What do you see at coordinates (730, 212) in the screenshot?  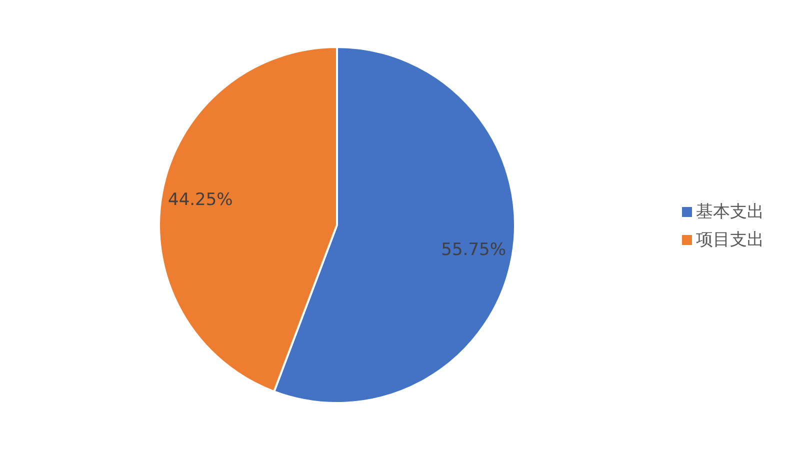 I see `legend-label: 基本支出` at bounding box center [730, 212].